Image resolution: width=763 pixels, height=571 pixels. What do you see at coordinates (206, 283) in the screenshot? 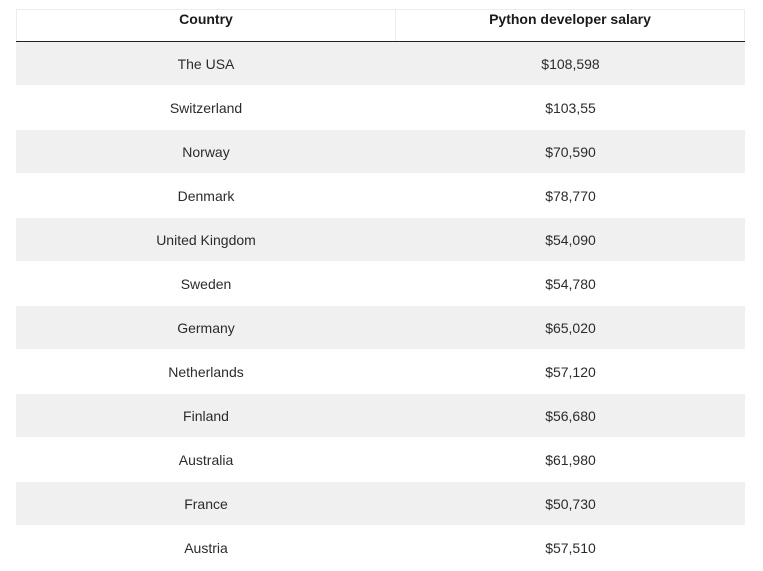
I see `country-cell: Sweden` at bounding box center [206, 283].